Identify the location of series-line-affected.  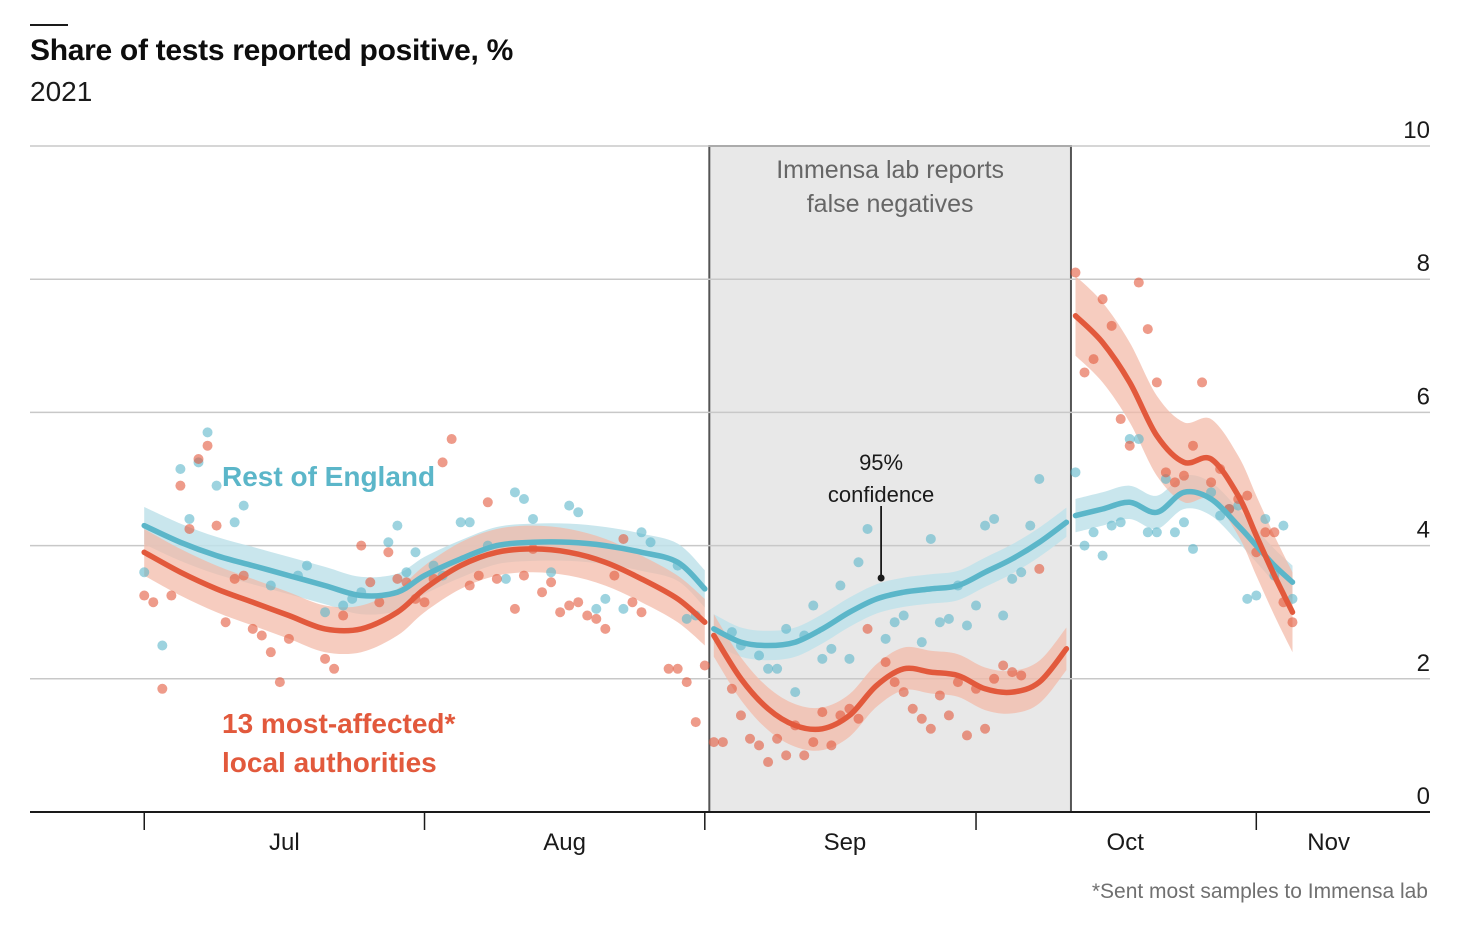
(424, 590).